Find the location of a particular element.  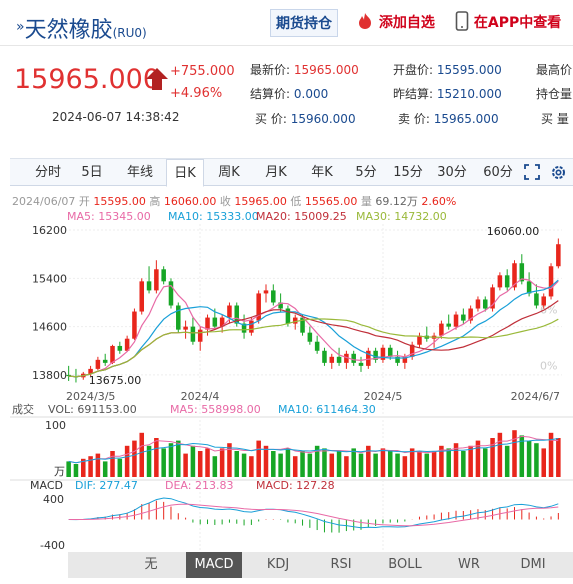

svg-text: MA5: 15345.00 is located at coordinates (109, 216).